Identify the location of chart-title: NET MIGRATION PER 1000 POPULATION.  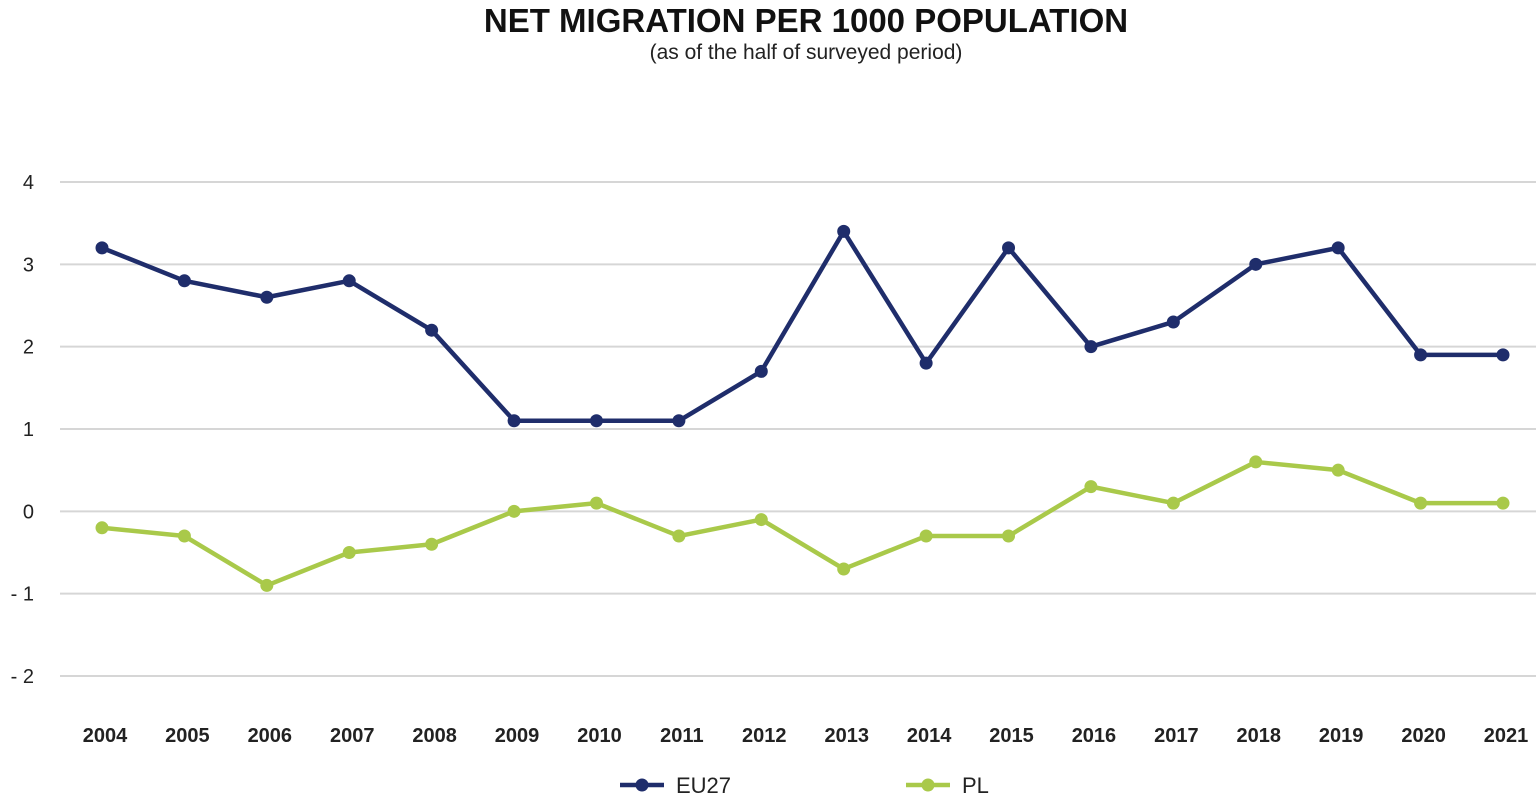
(806, 20).